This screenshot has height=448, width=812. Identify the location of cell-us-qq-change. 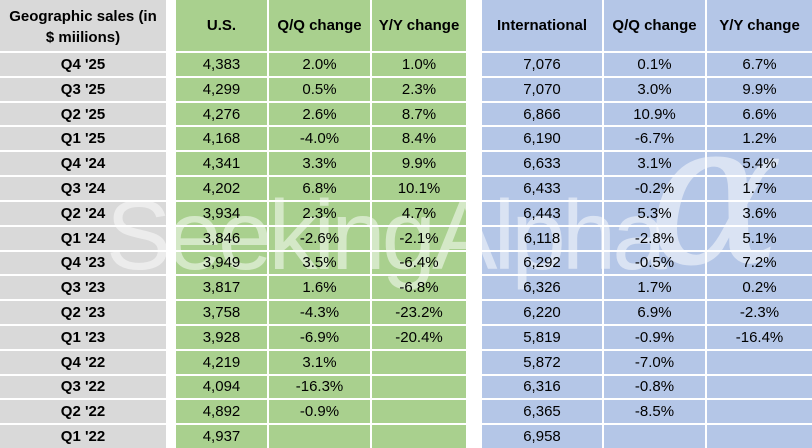
(319, 436).